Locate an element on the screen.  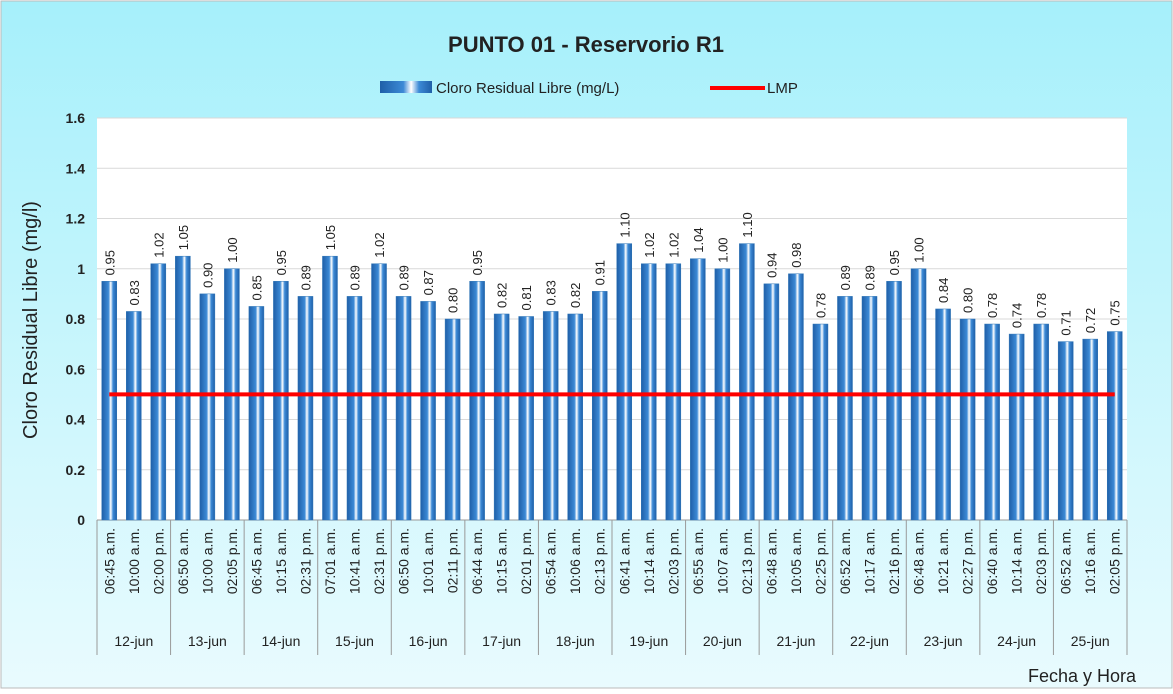
y-tick-label: 1.6 is located at coordinates (76, 118).